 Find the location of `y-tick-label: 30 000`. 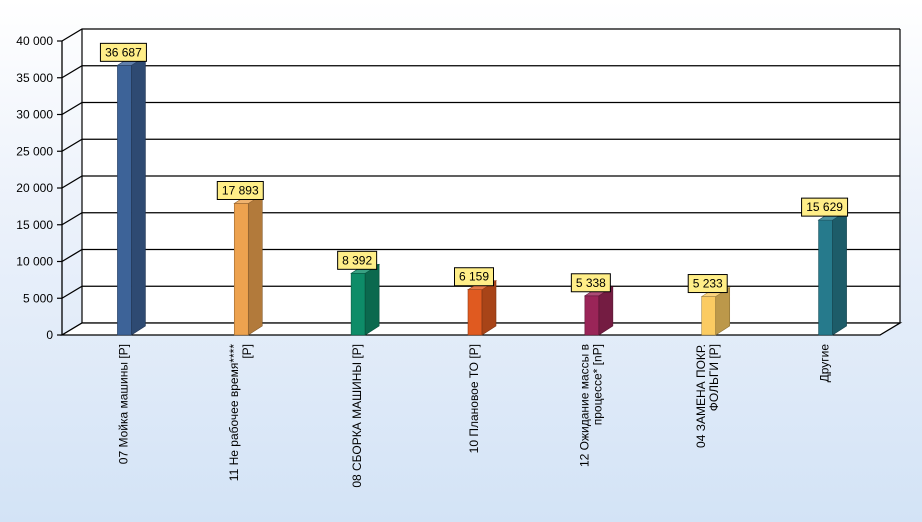

y-tick-label: 30 000 is located at coordinates (34, 115).